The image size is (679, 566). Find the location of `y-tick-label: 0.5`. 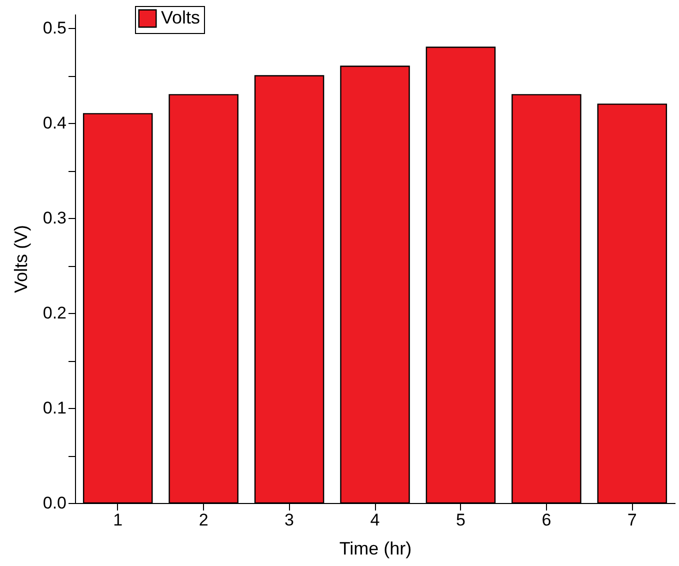

y-tick-label: 0.5 is located at coordinates (54, 28).